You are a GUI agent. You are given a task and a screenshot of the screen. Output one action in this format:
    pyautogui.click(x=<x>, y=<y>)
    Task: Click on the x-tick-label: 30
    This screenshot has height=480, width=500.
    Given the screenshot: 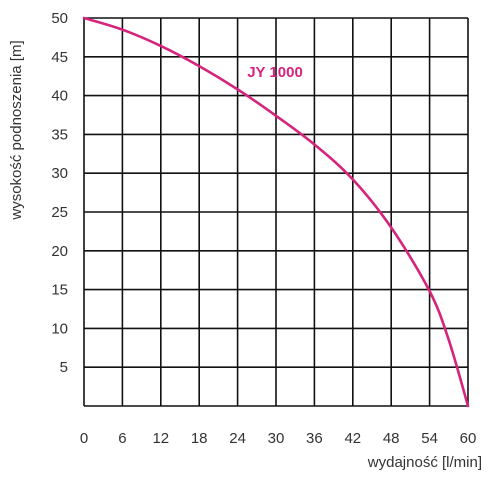 What is the action you would take?
    pyautogui.click(x=276, y=438)
    